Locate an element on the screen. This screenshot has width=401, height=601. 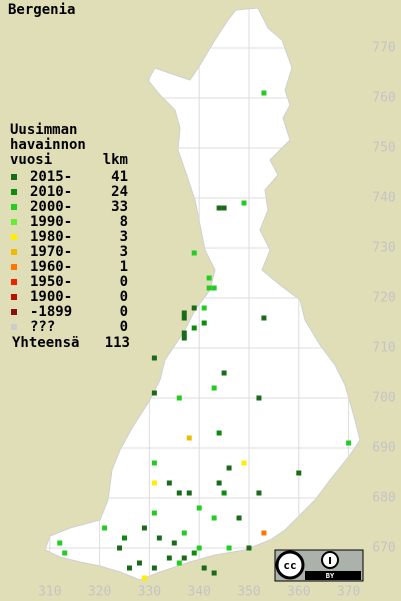
total: 113 is located at coordinates (117, 343).